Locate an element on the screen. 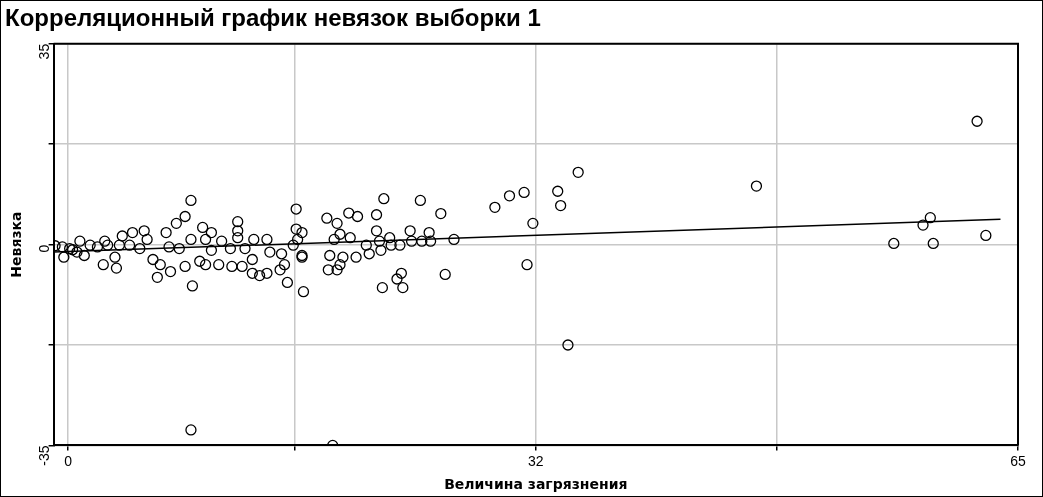  x-tick-label: 65 is located at coordinates (1018, 460).